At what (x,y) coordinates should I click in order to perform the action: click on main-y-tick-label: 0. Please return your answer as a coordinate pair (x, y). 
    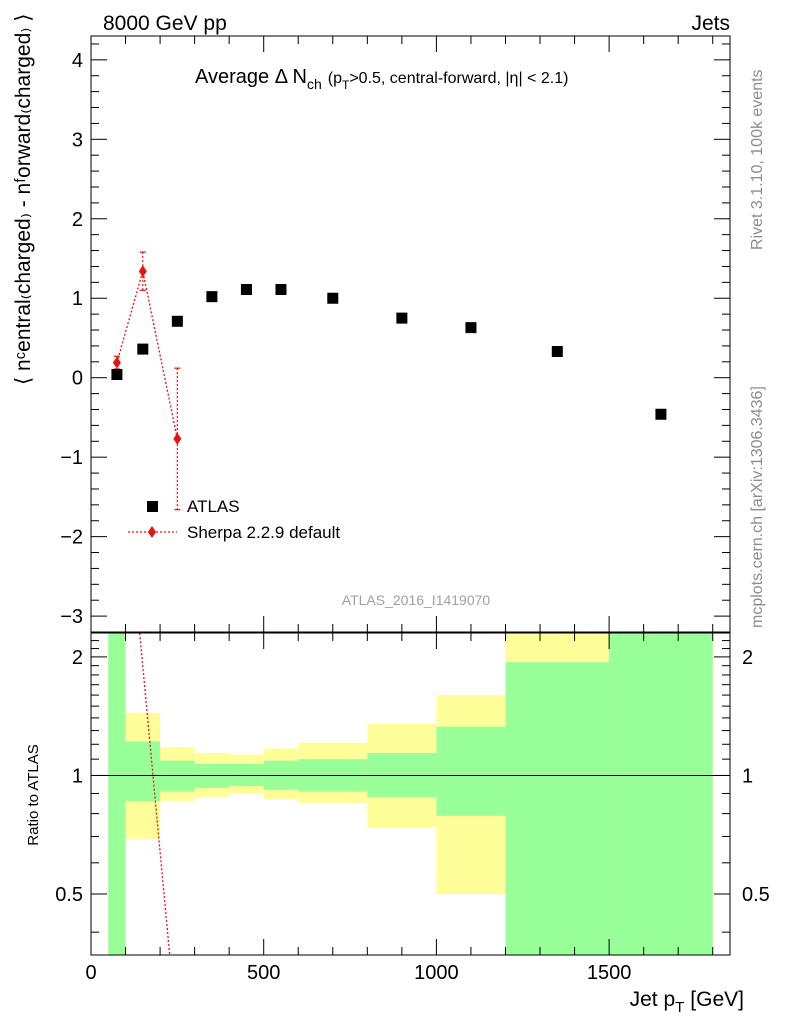
    Looking at the image, I should click on (77, 379).